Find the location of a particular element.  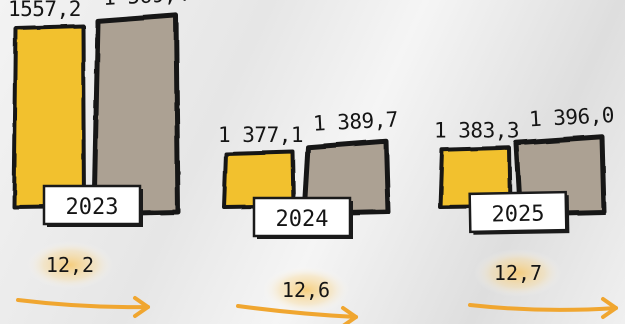

year-box-bg-2024 is located at coordinates (302, 217).